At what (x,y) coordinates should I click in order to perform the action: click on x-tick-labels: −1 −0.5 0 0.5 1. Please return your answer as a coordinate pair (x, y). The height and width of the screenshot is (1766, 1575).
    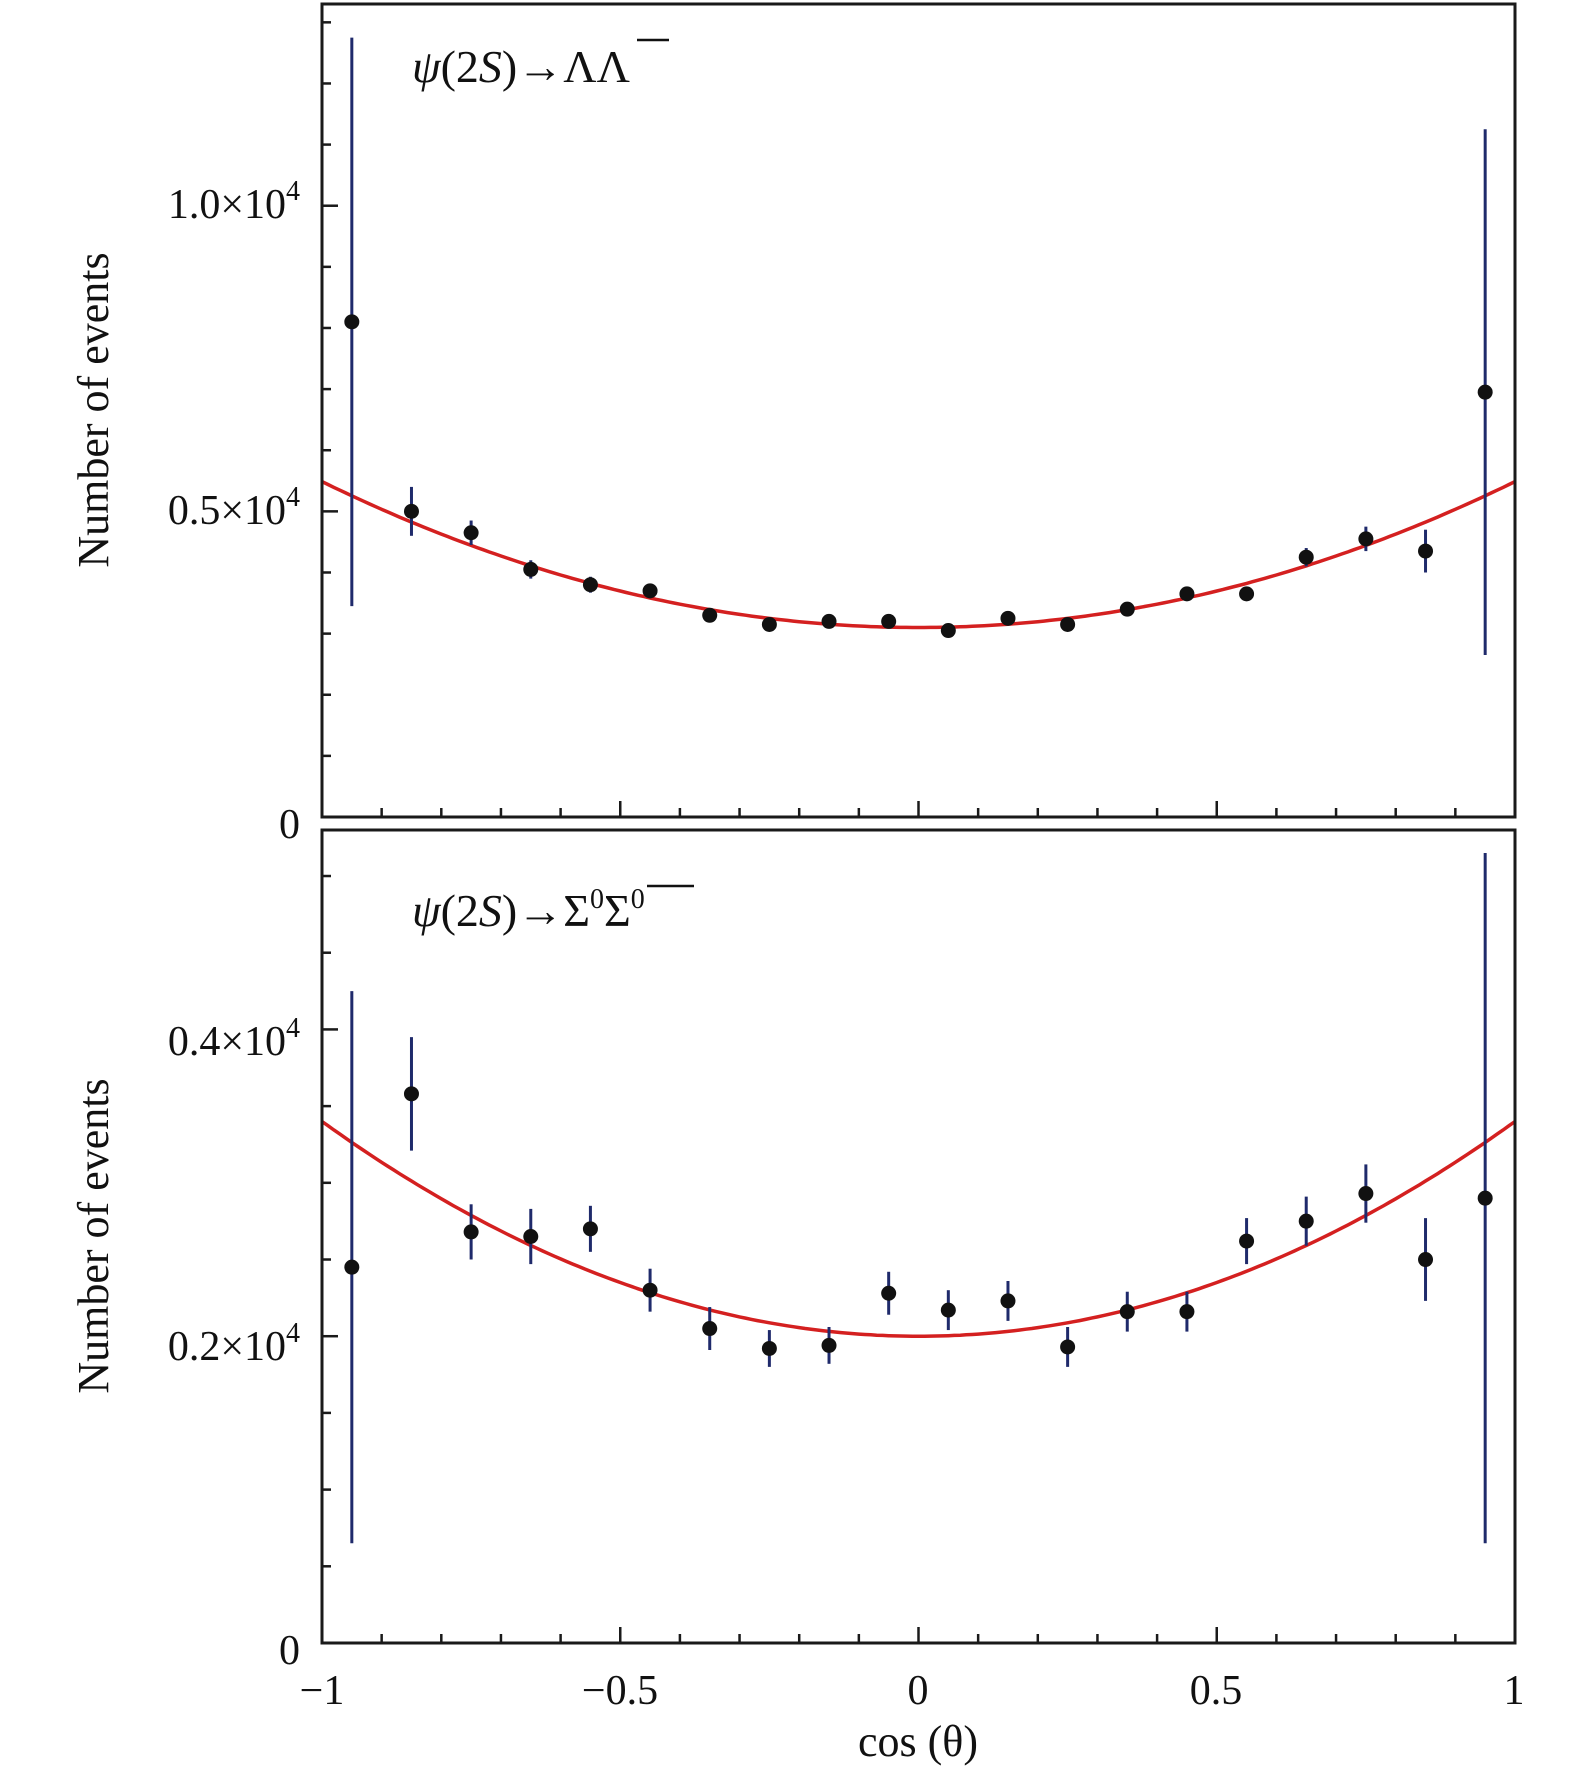
    Looking at the image, I should click on (912, 1691).